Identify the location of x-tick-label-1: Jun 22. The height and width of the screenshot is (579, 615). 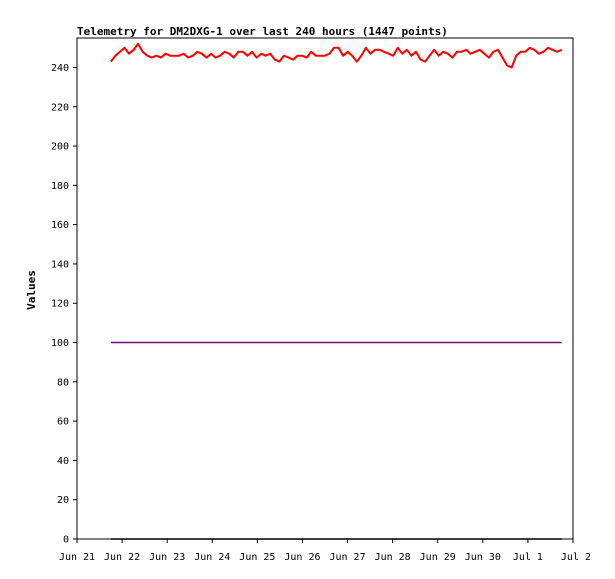
(122, 557).